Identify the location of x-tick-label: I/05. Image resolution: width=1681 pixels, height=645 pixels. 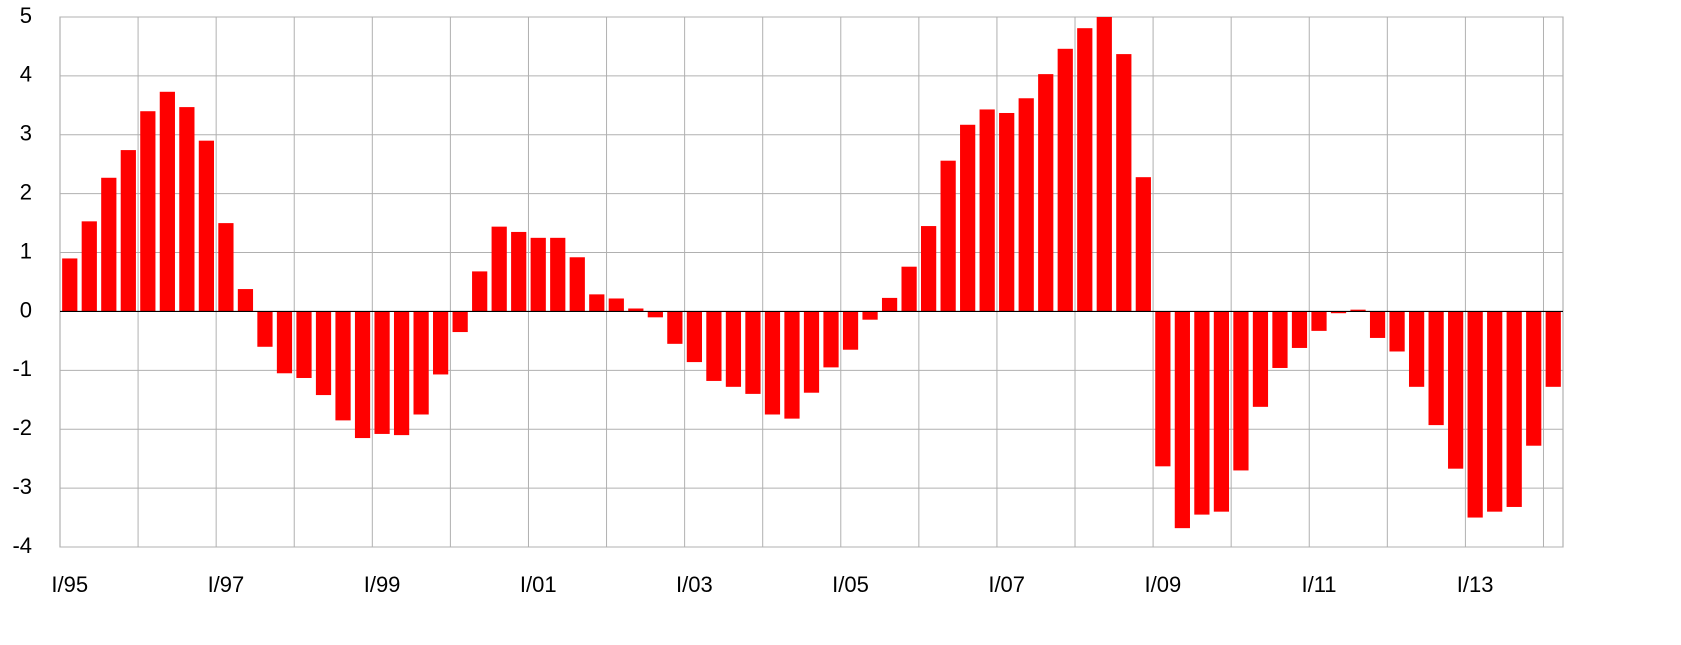
(850, 584).